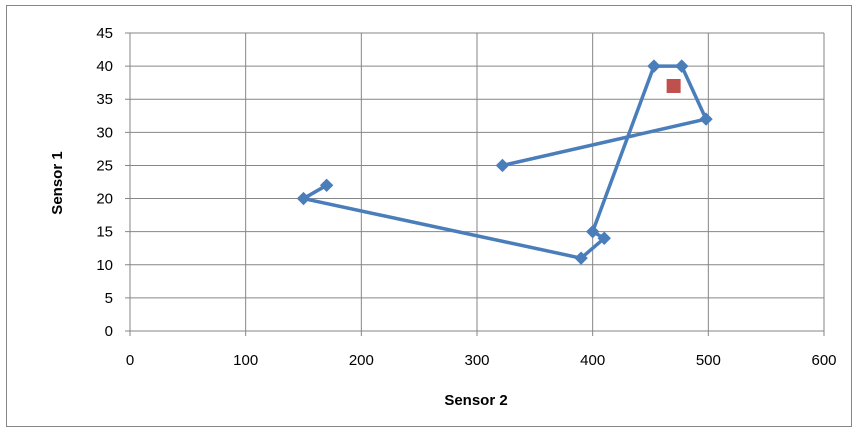  Describe the element at coordinates (109, 298) in the screenshot. I see `y-tick-label: 5` at that location.